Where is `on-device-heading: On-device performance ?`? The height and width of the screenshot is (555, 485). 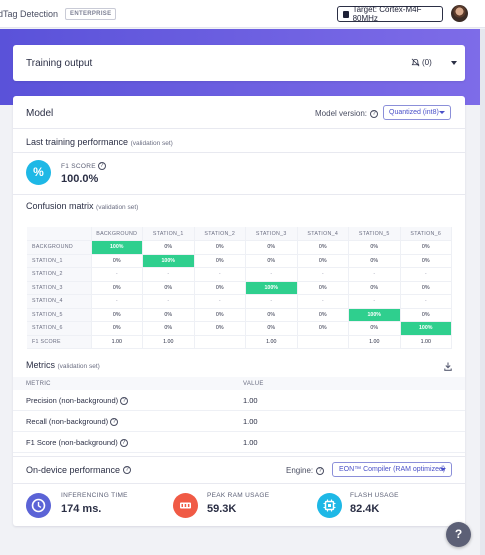 on-device-heading: On-device performance ? is located at coordinates (79, 470).